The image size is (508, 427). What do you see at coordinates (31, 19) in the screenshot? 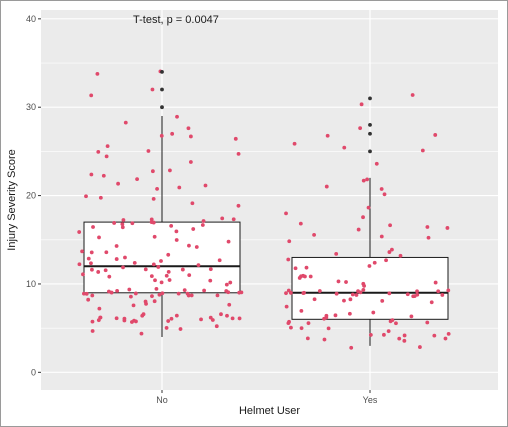
I see `y-tick-label: 40` at bounding box center [31, 19].